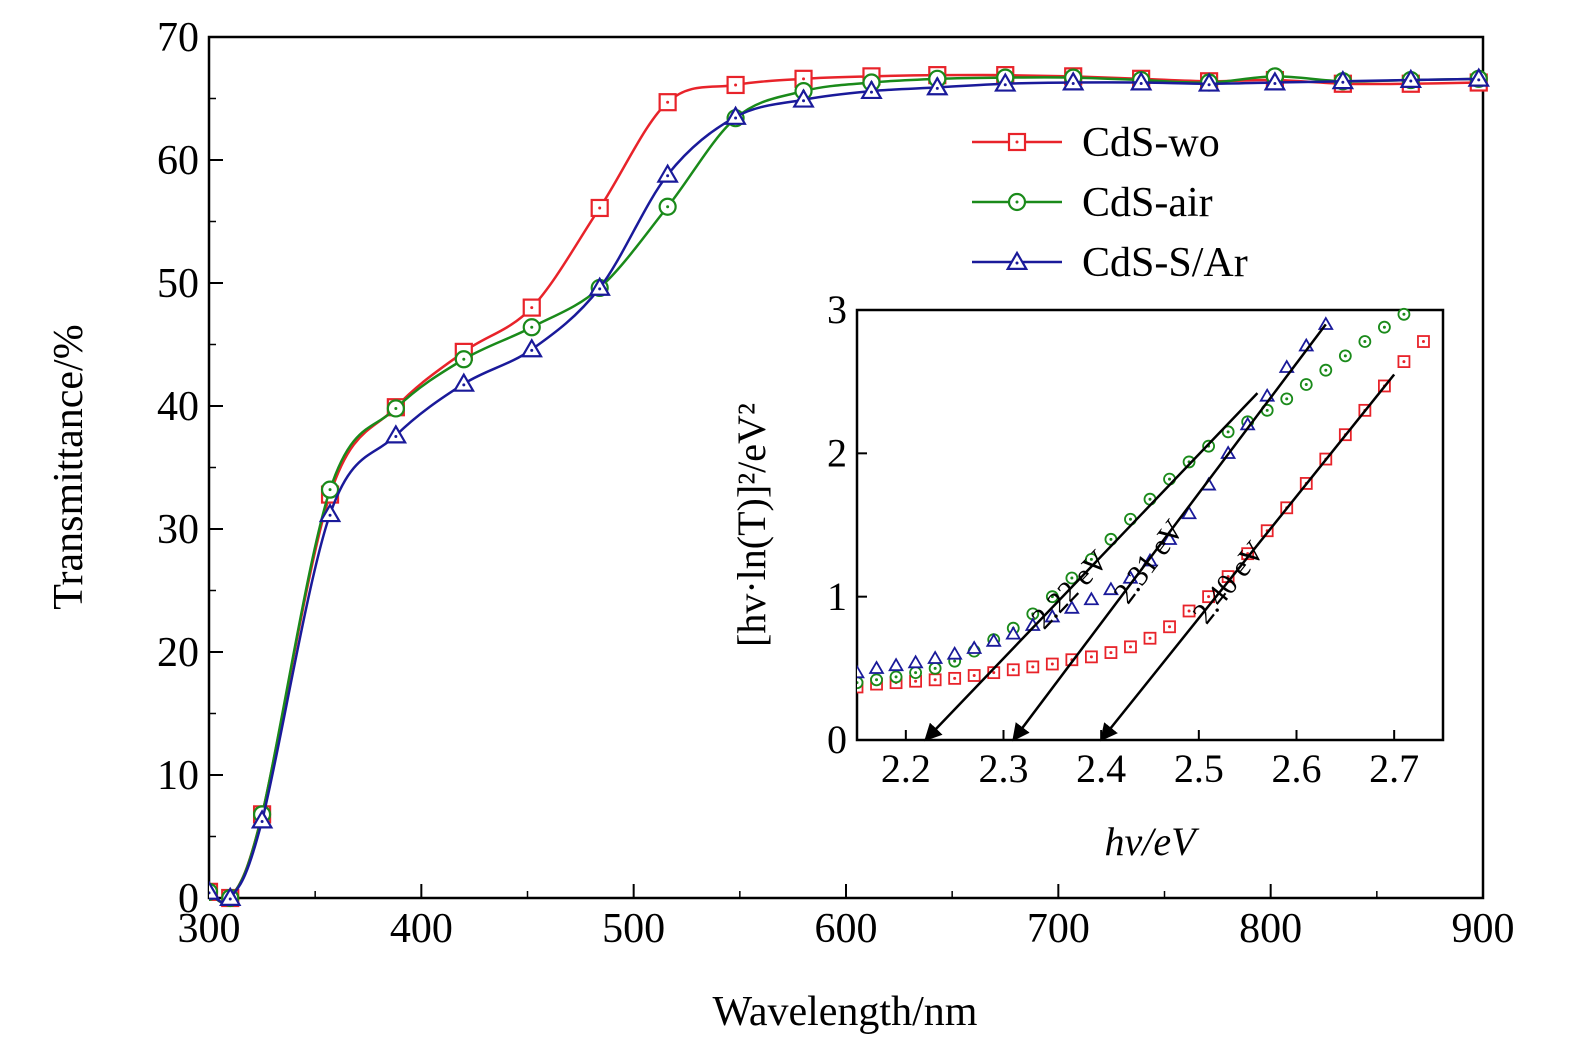 Image resolution: width=1575 pixels, height=1058 pixels. Describe the element at coordinates (69, 466) in the screenshot. I see `y-axis-label: Transmittance/%` at that location.